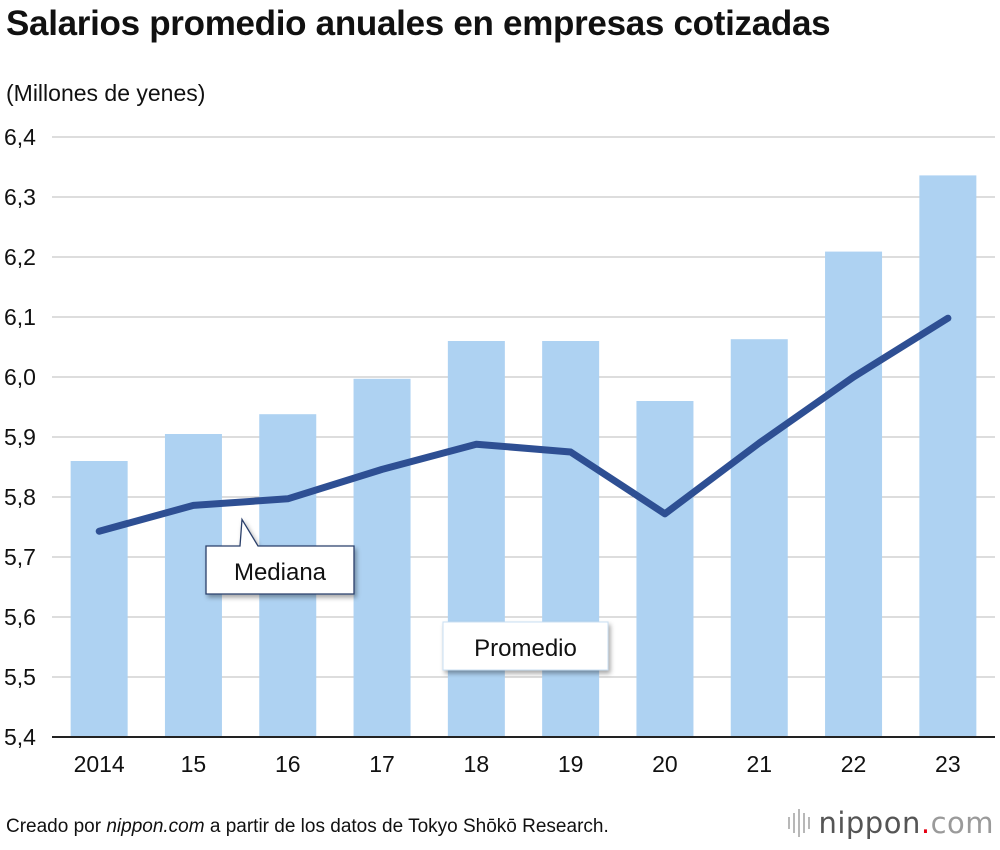 The height and width of the screenshot is (850, 1000). I want to click on nippon-logo: nippon.com, so click(891, 823).